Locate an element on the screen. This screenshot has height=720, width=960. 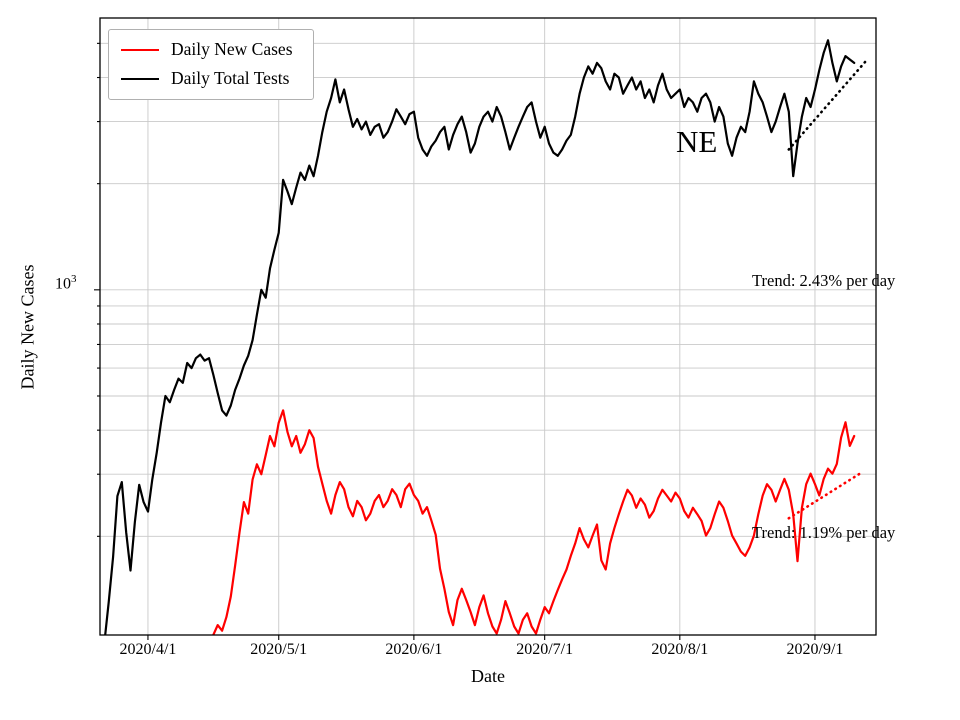
x-tick-label: 2020/5/1 is located at coordinates (279, 649).